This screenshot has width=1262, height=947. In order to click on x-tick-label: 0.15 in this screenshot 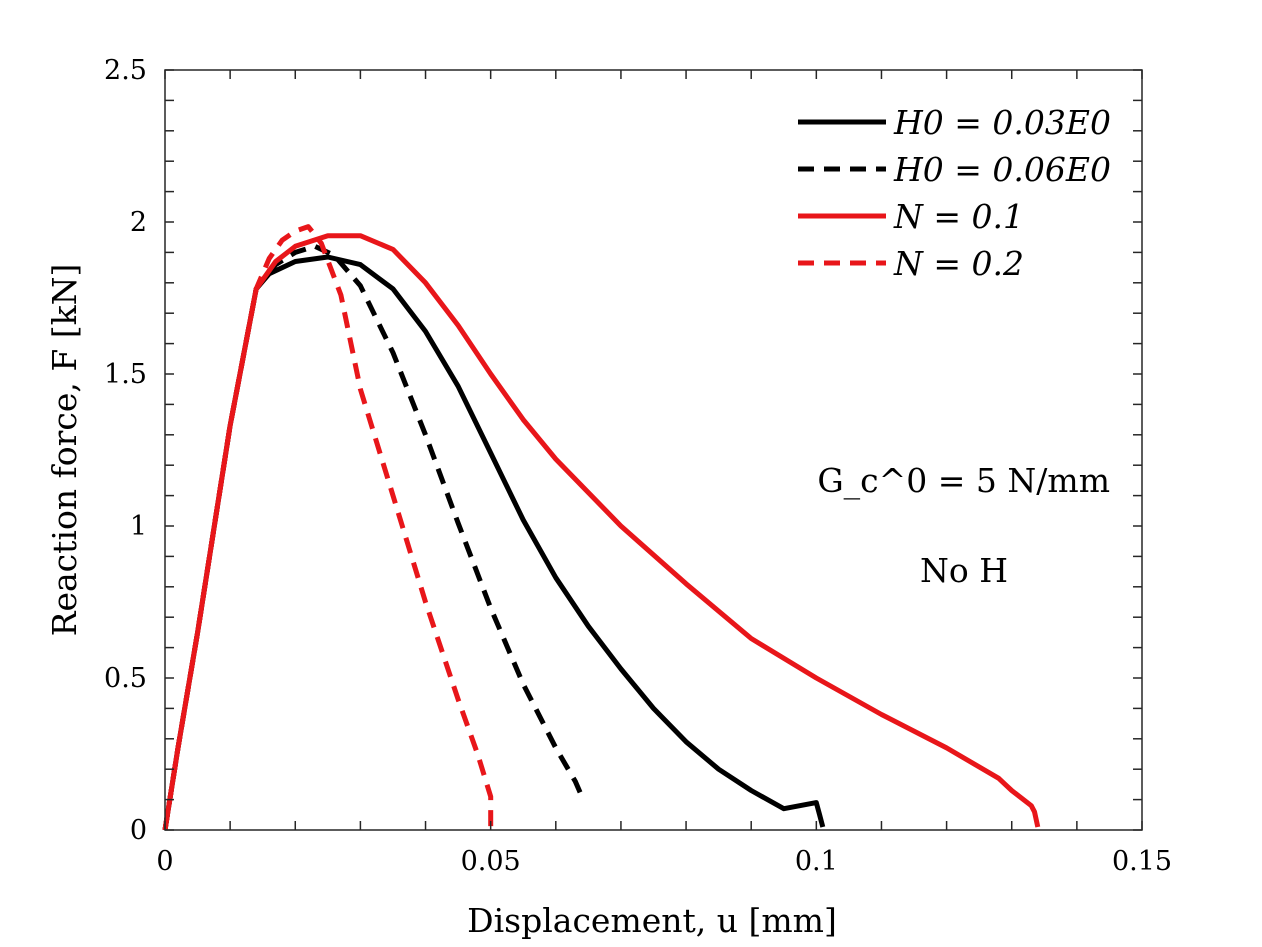, I will do `click(1142, 861)`.